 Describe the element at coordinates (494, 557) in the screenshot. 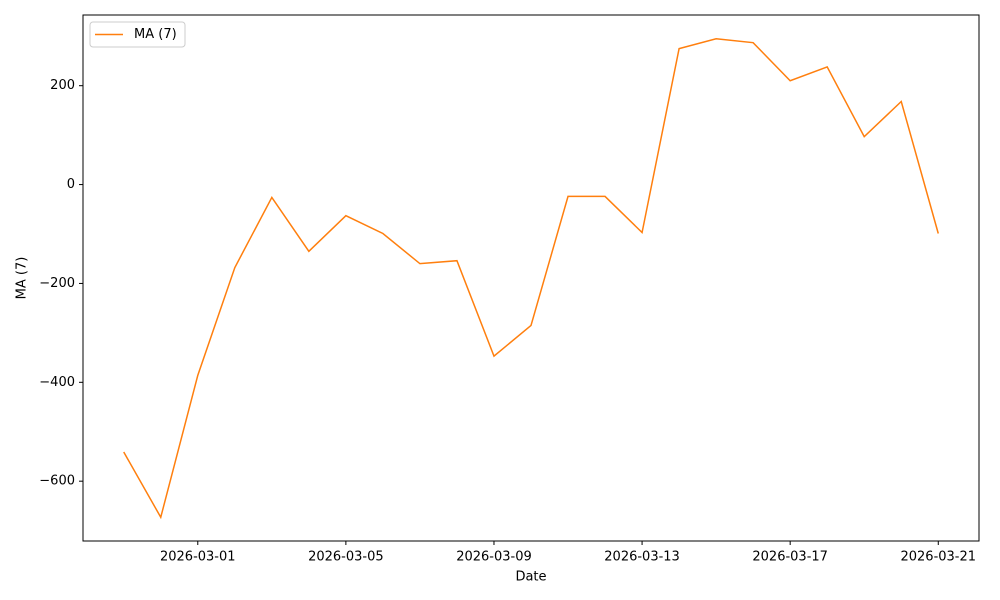

I see `x-tick-label: 2026-03-09` at that location.